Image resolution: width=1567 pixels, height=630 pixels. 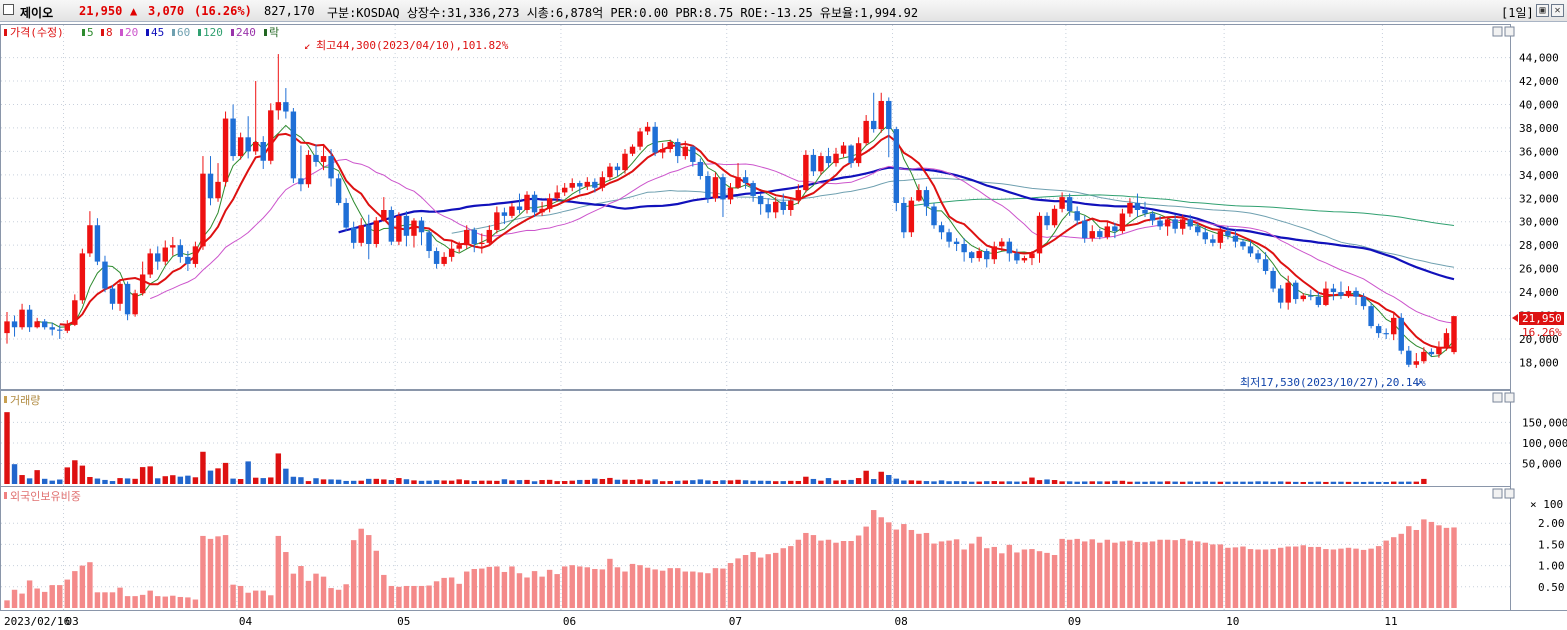 I want to click on select-checkbox, so click(x=8, y=9).